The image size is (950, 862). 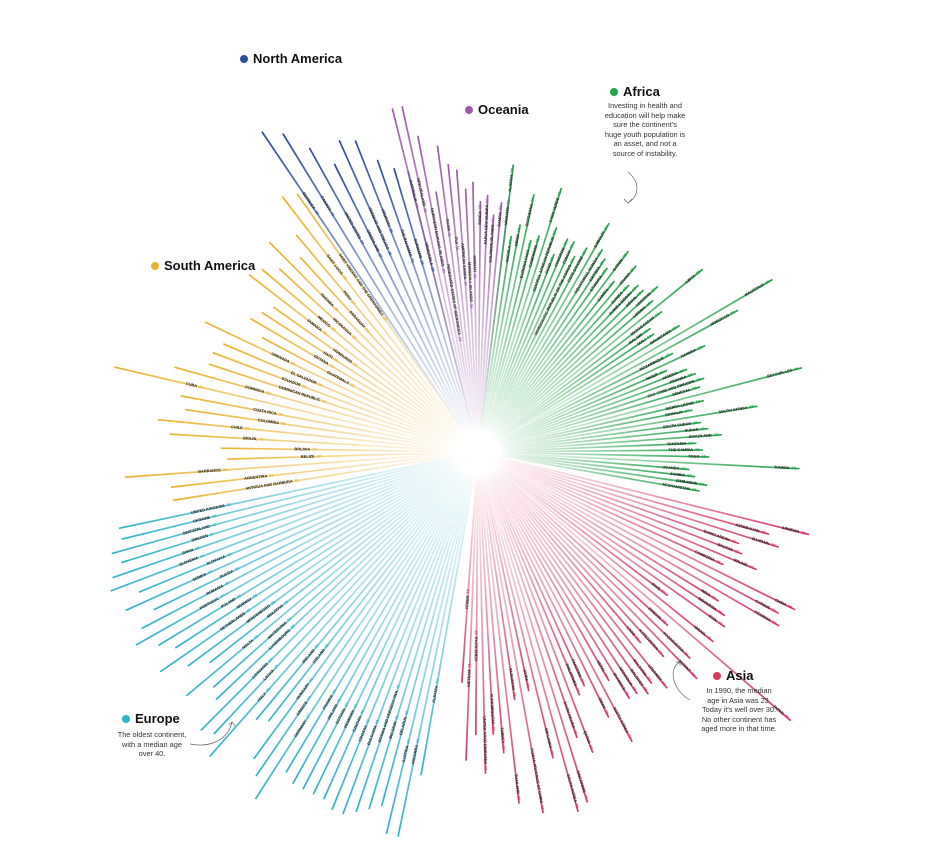 I want to click on bar-mexico, so click(x=362, y=353).